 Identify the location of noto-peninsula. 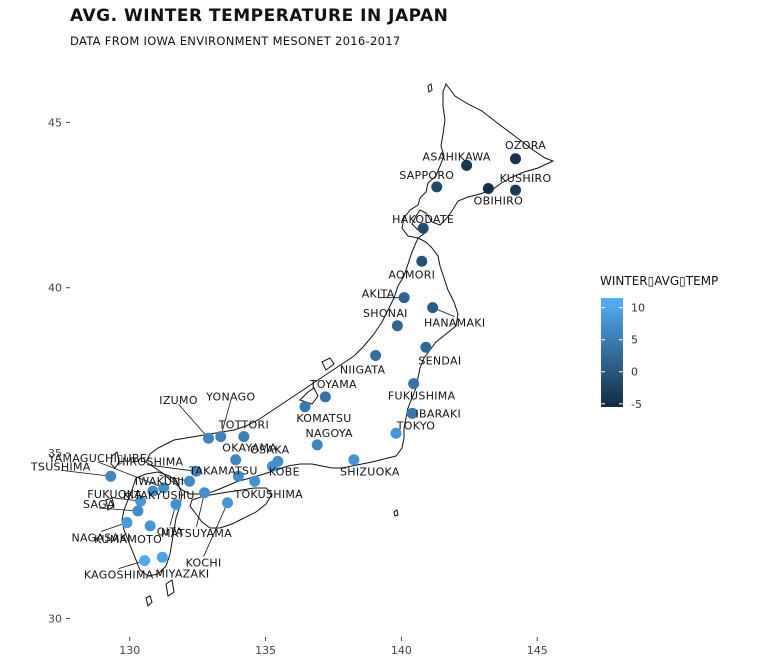
(309, 396).